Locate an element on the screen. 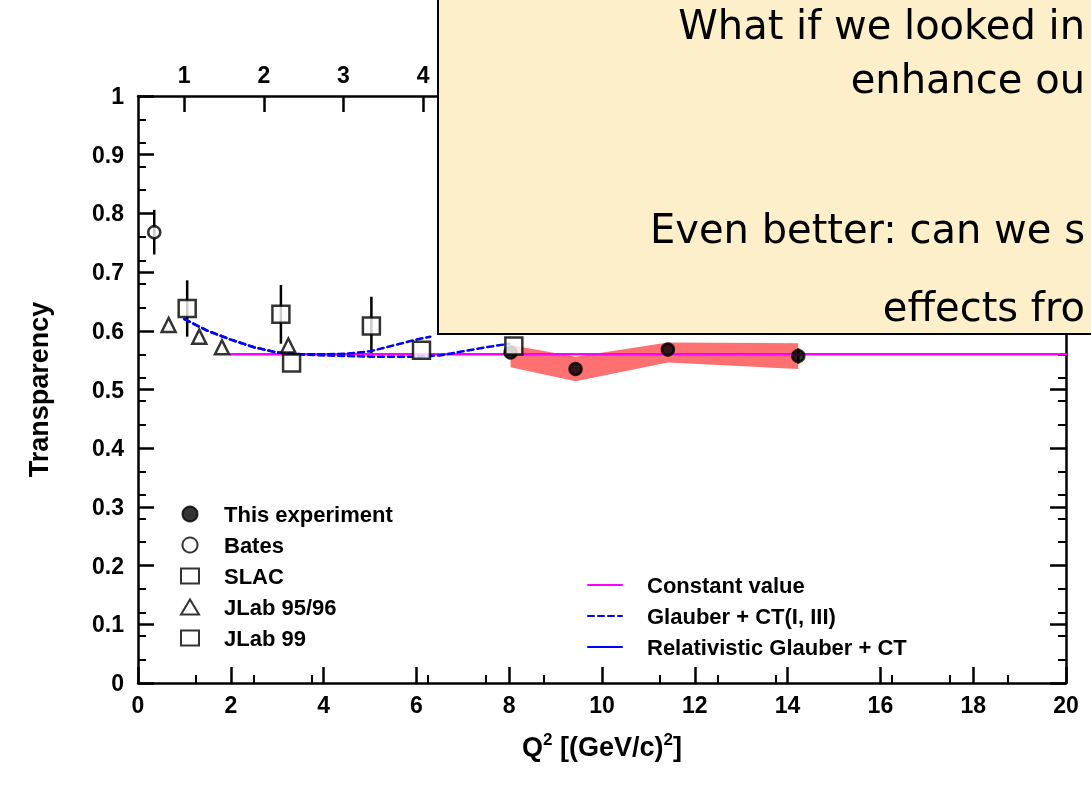 The width and height of the screenshot is (1091, 789). y-tick-label: 0.8 is located at coordinates (108, 213).